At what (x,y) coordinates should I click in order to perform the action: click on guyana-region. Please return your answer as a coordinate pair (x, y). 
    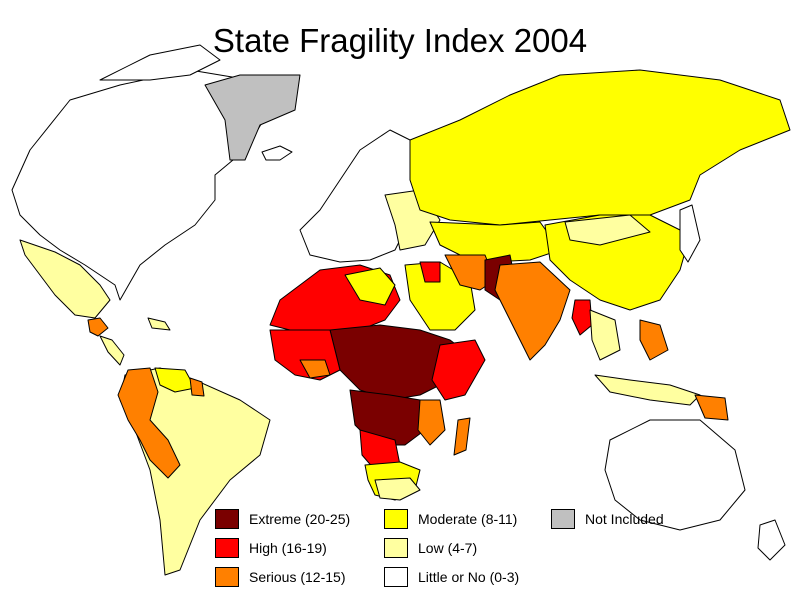
    Looking at the image, I should click on (197, 387).